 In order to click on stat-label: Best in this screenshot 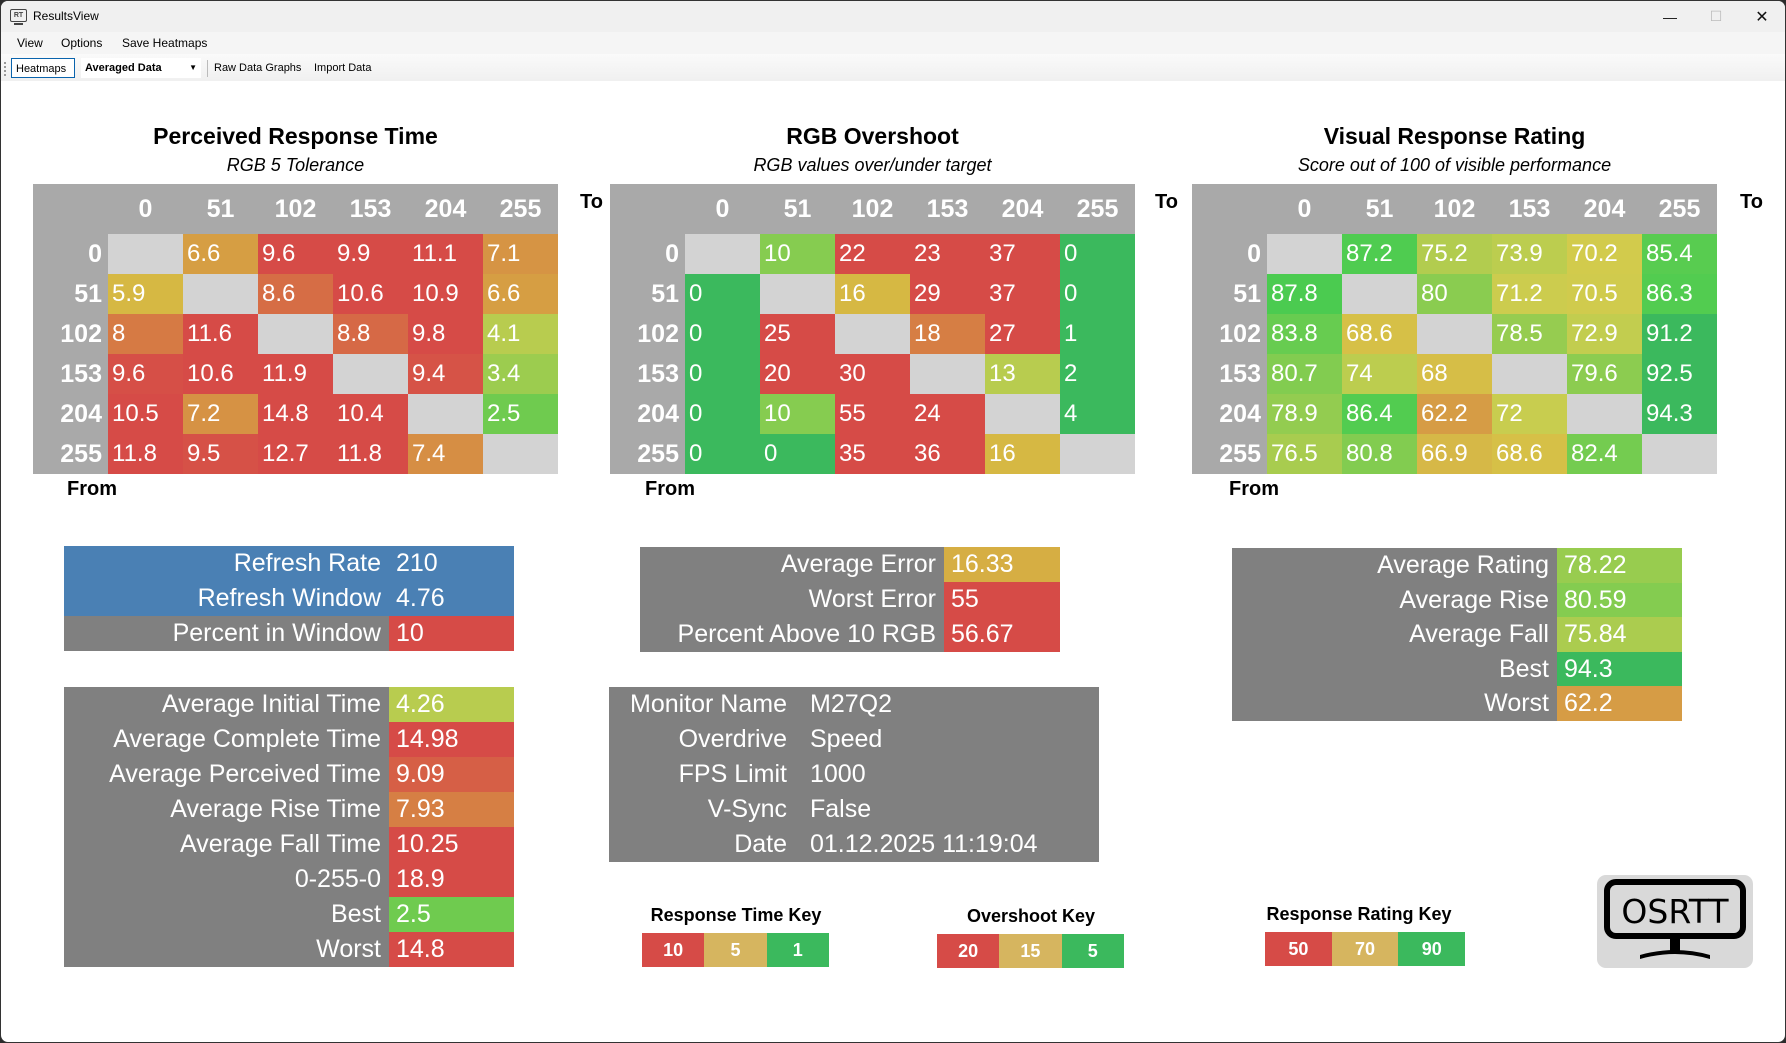, I will do `click(1523, 668)`.